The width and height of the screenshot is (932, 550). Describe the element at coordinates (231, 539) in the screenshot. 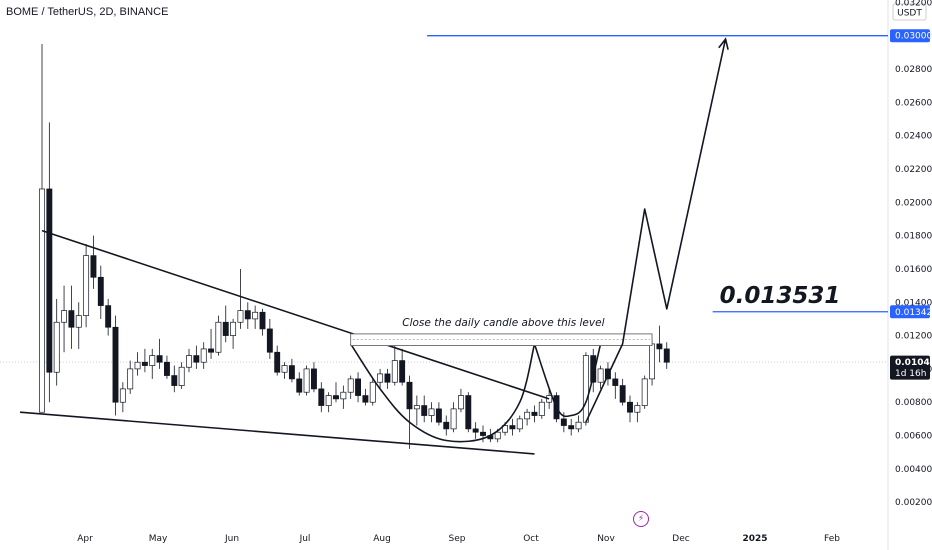

I see `x-tick-label: Jun` at that location.